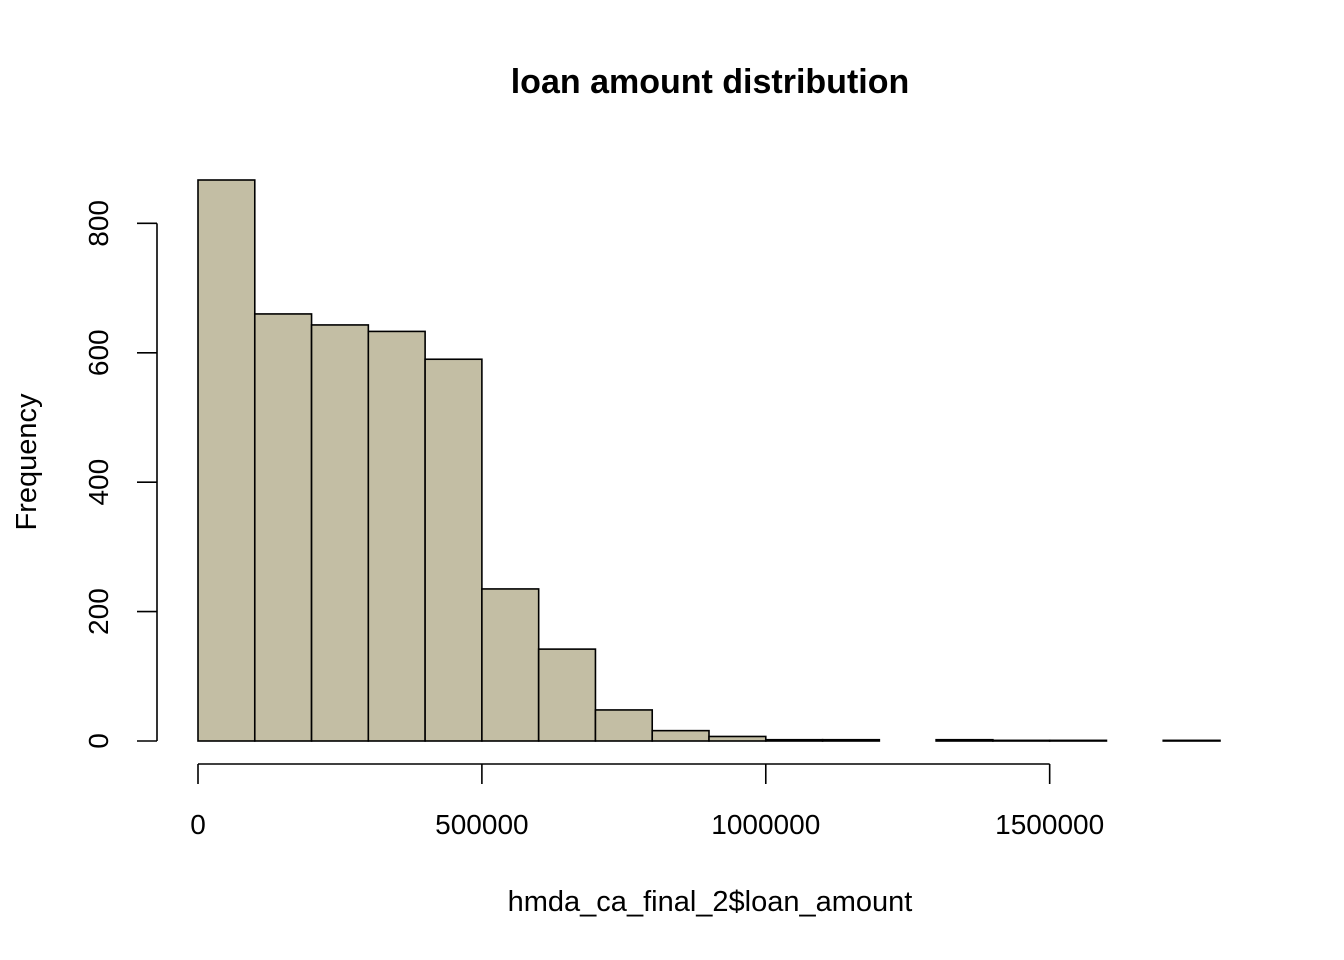 The image size is (1344, 960). I want to click on y-axis: 0 200 400 600 800, so click(120, 474).